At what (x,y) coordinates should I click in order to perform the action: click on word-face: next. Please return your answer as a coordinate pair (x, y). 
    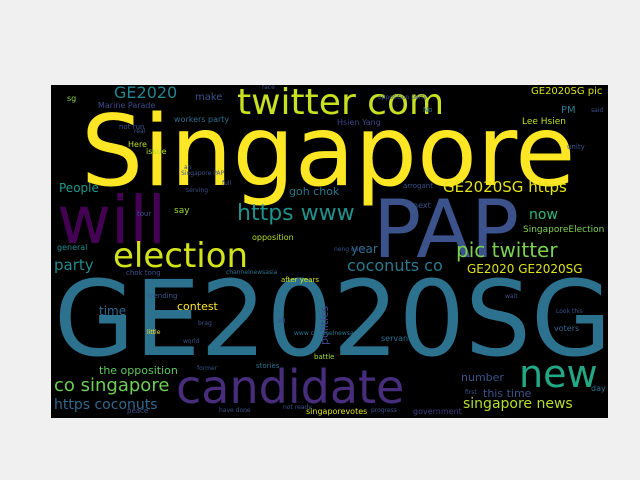
    Looking at the image, I should click on (422, 205).